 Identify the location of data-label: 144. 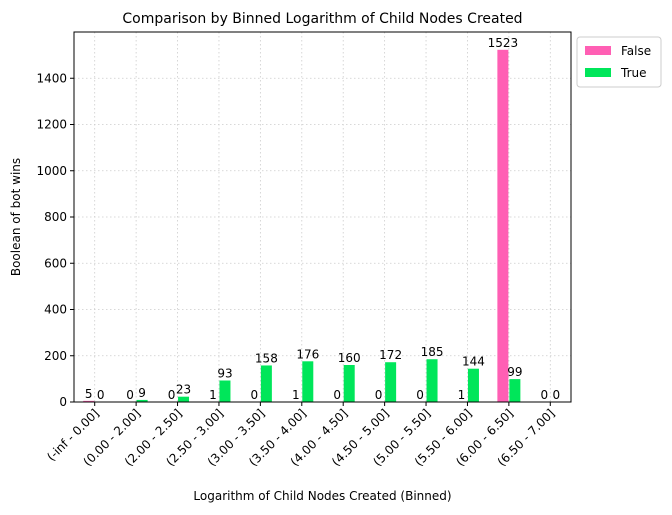
(473, 362).